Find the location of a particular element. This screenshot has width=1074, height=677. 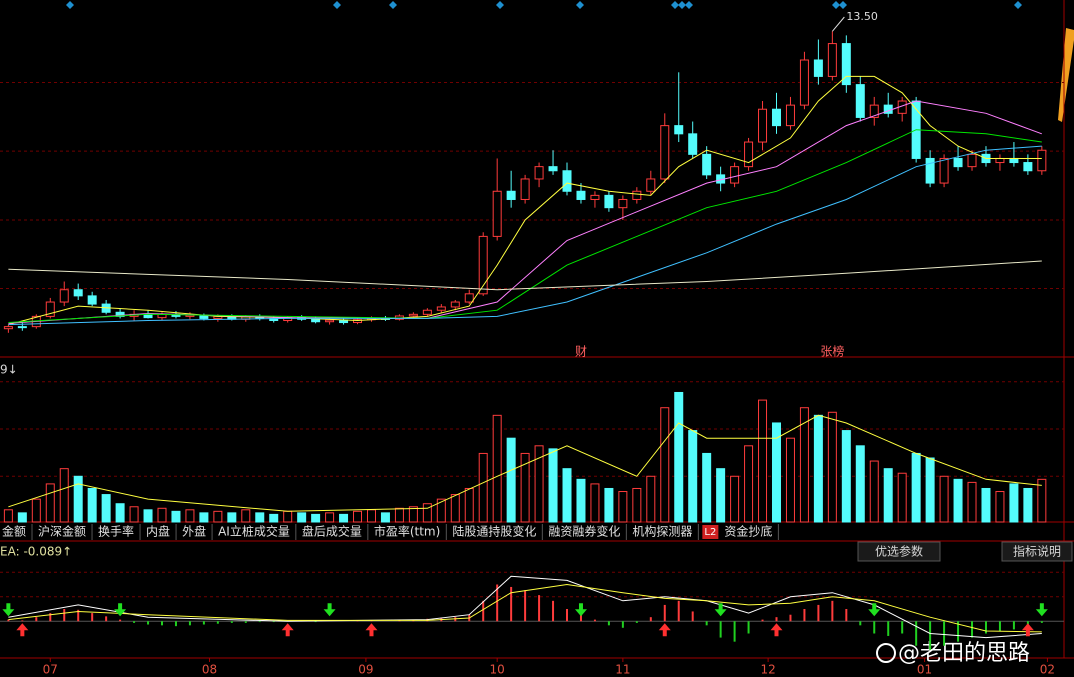

watermark: @老田的思路 is located at coordinates (964, 653).